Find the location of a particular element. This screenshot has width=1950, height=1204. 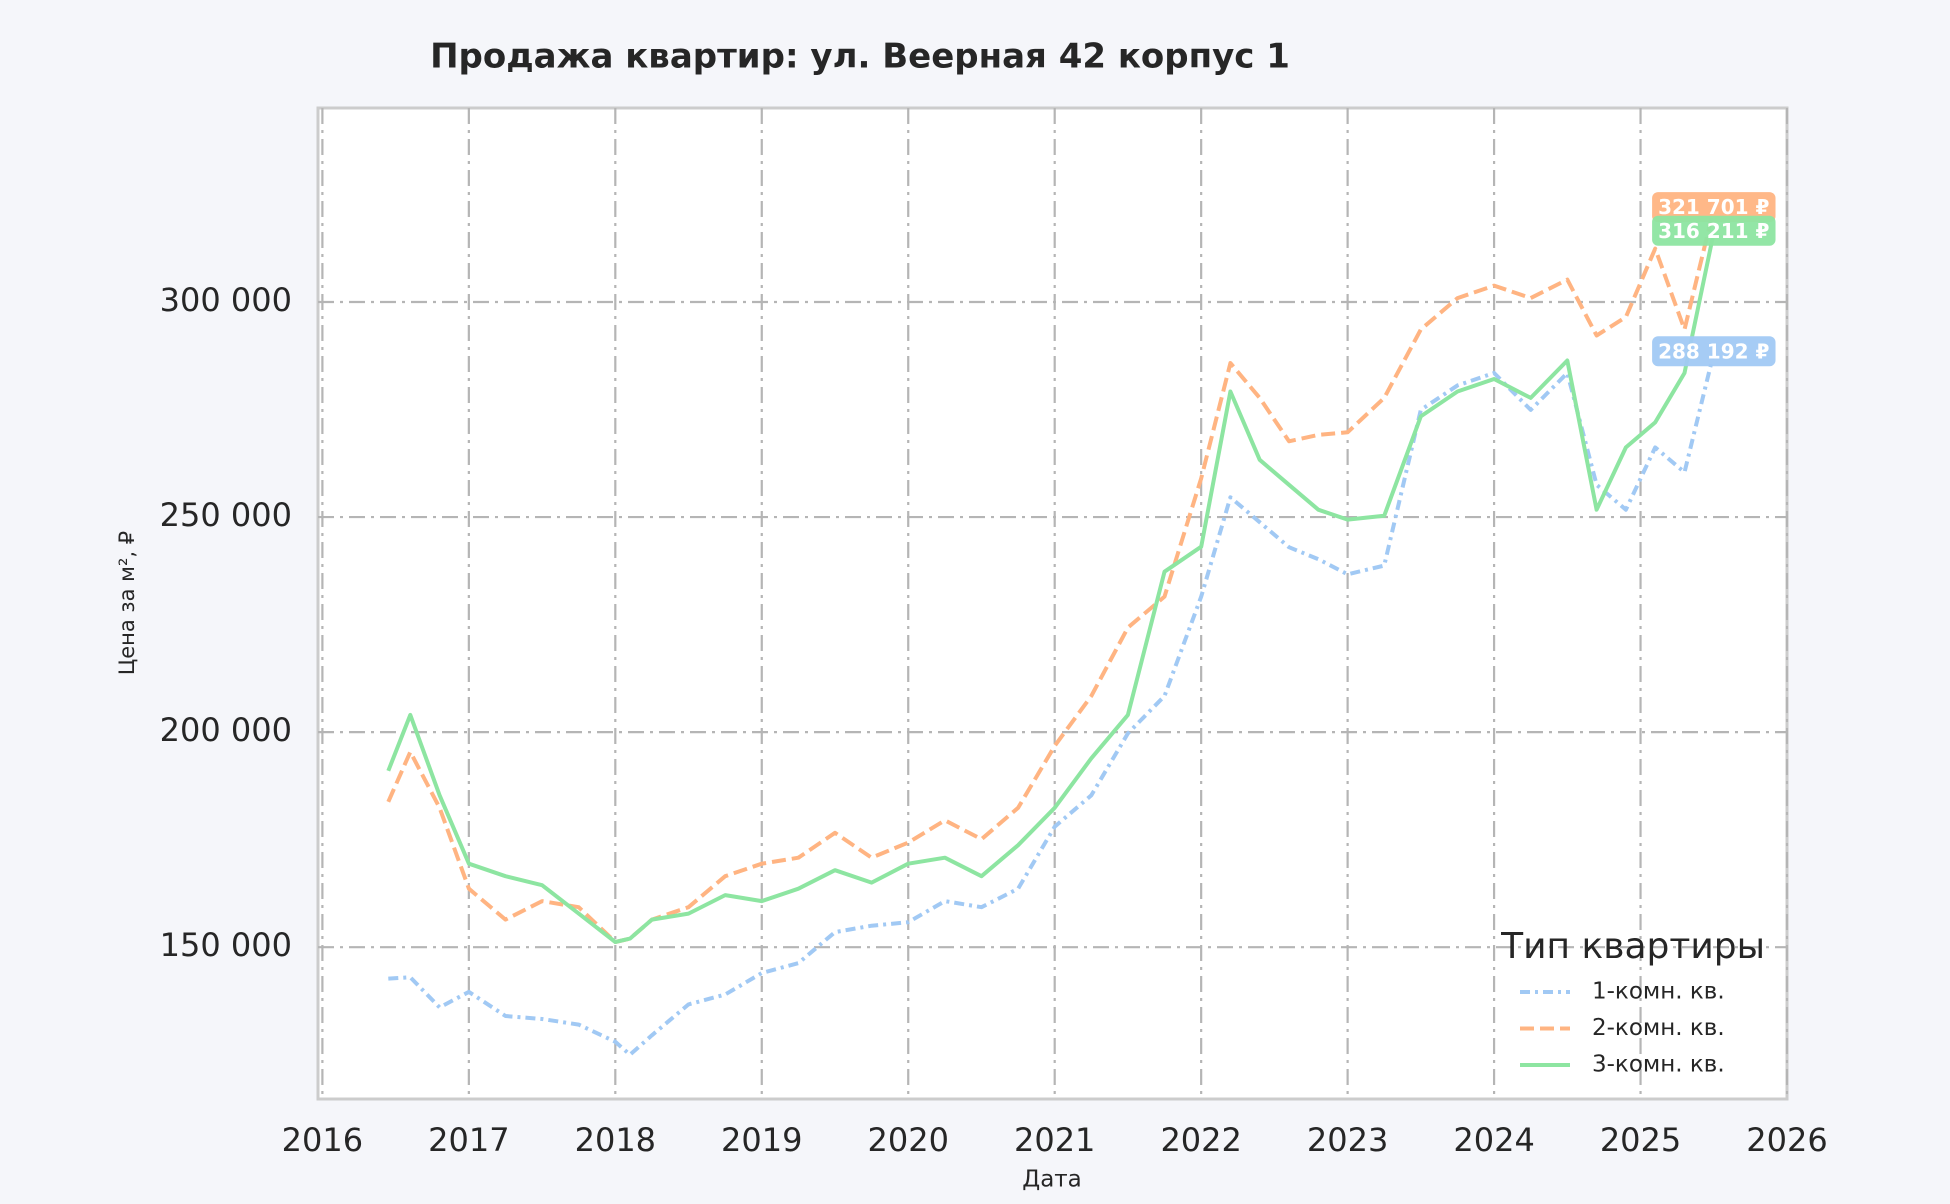

value-label: 316 211 ₽ is located at coordinates (1714, 230).